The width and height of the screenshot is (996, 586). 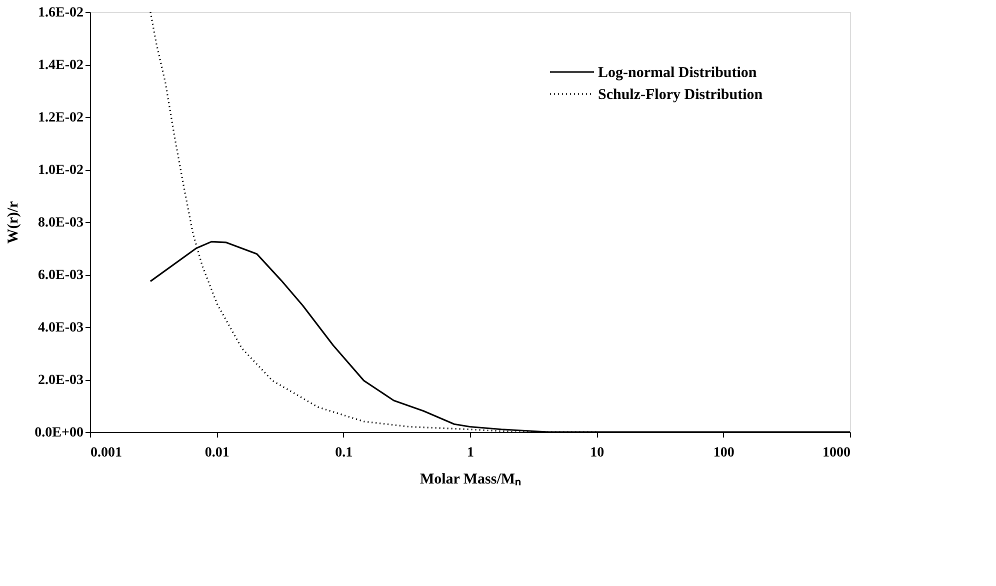 What do you see at coordinates (836, 453) in the screenshot?
I see `x-tick-label: 1000` at bounding box center [836, 453].